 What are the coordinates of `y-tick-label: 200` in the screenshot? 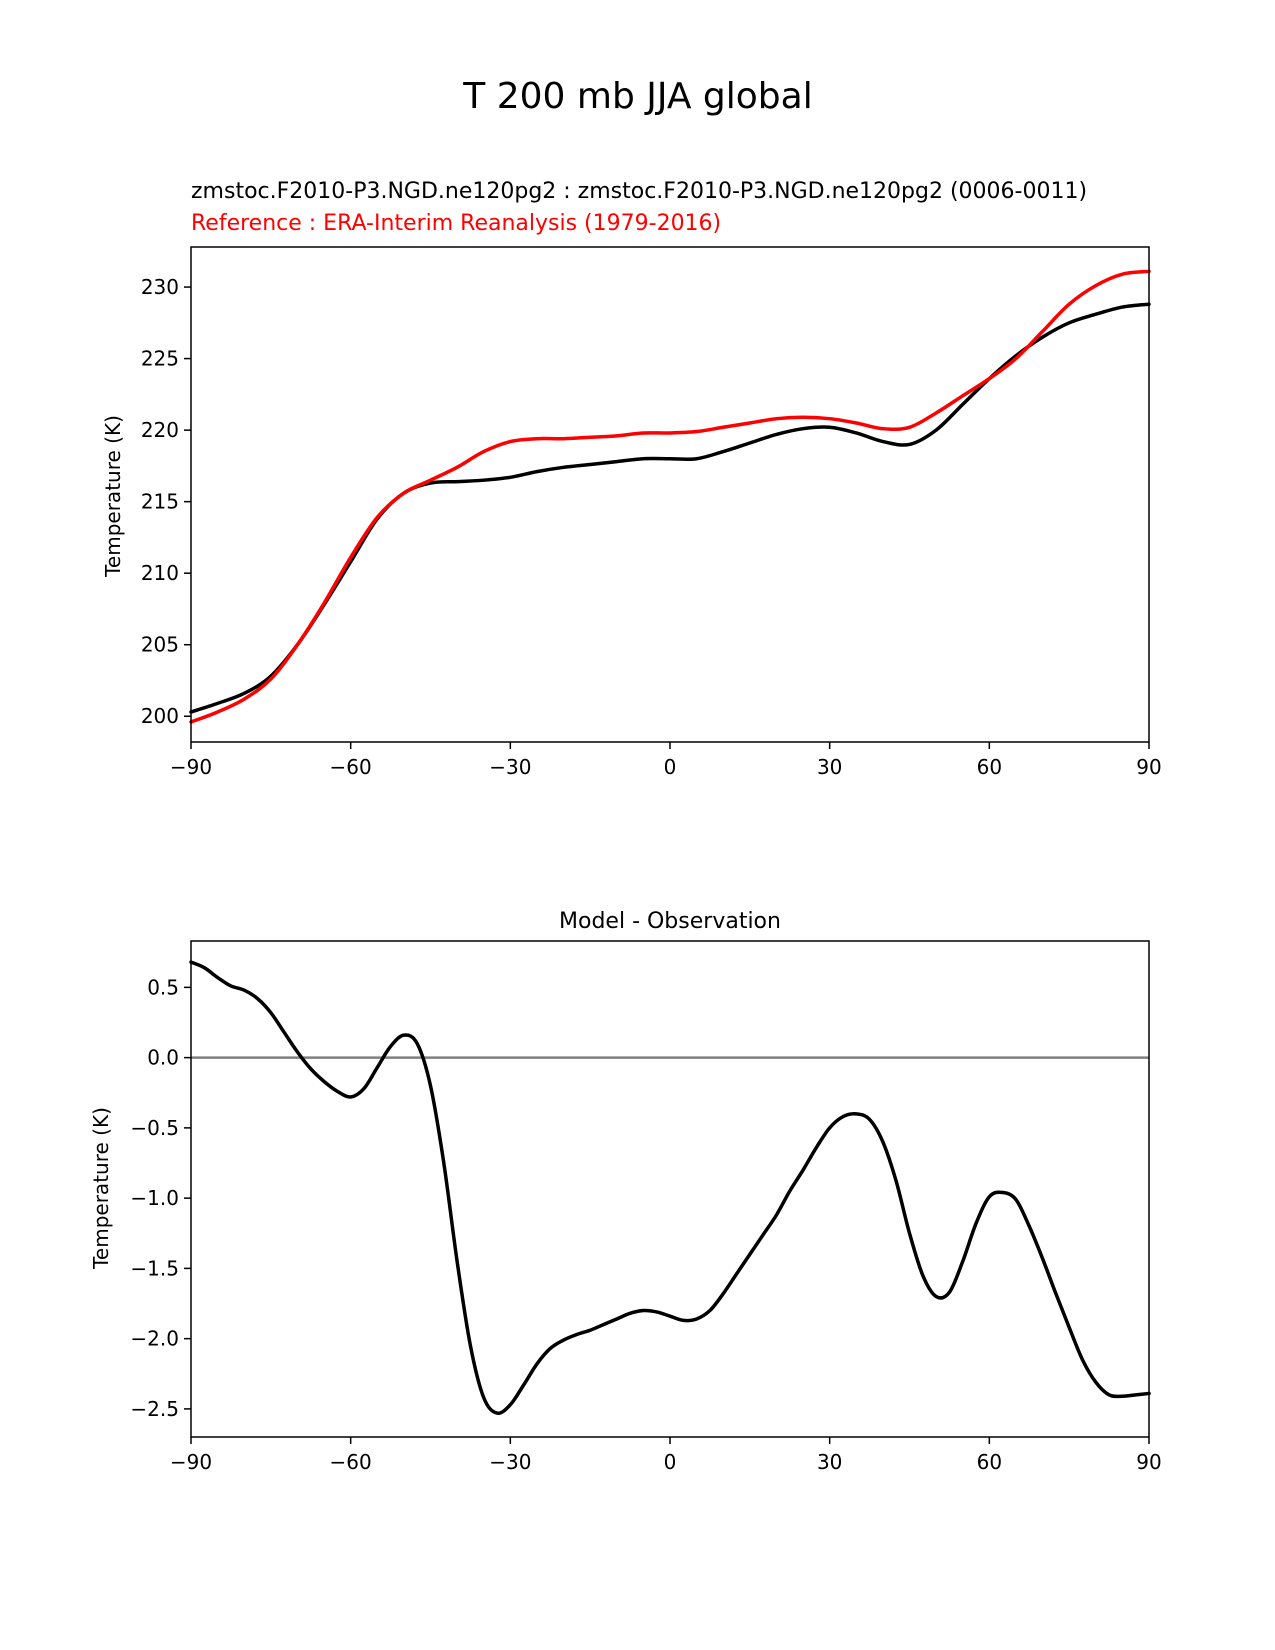 It's located at (160, 716).